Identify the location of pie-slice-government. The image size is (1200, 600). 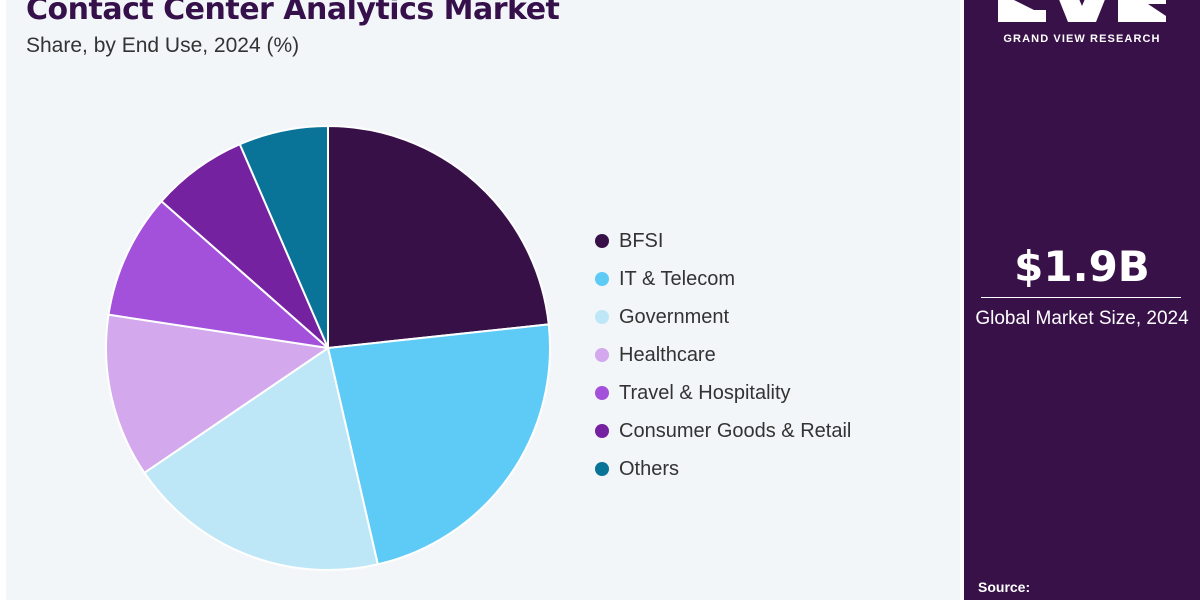
(261, 459).